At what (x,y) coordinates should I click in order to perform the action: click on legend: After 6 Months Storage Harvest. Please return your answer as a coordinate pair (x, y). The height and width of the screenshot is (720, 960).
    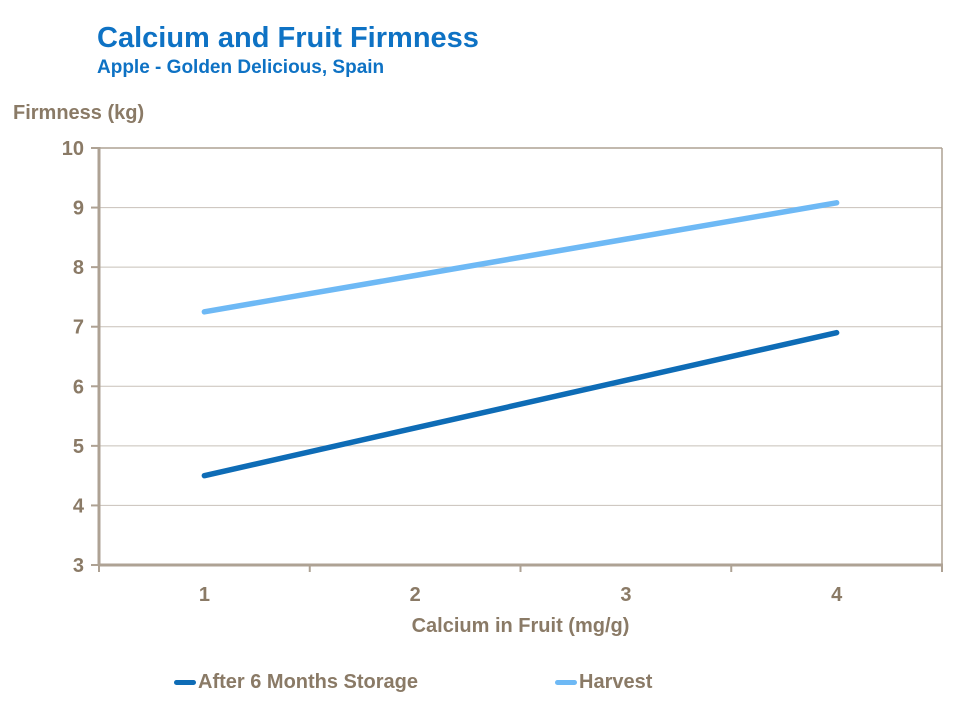
    Looking at the image, I should click on (480, 683).